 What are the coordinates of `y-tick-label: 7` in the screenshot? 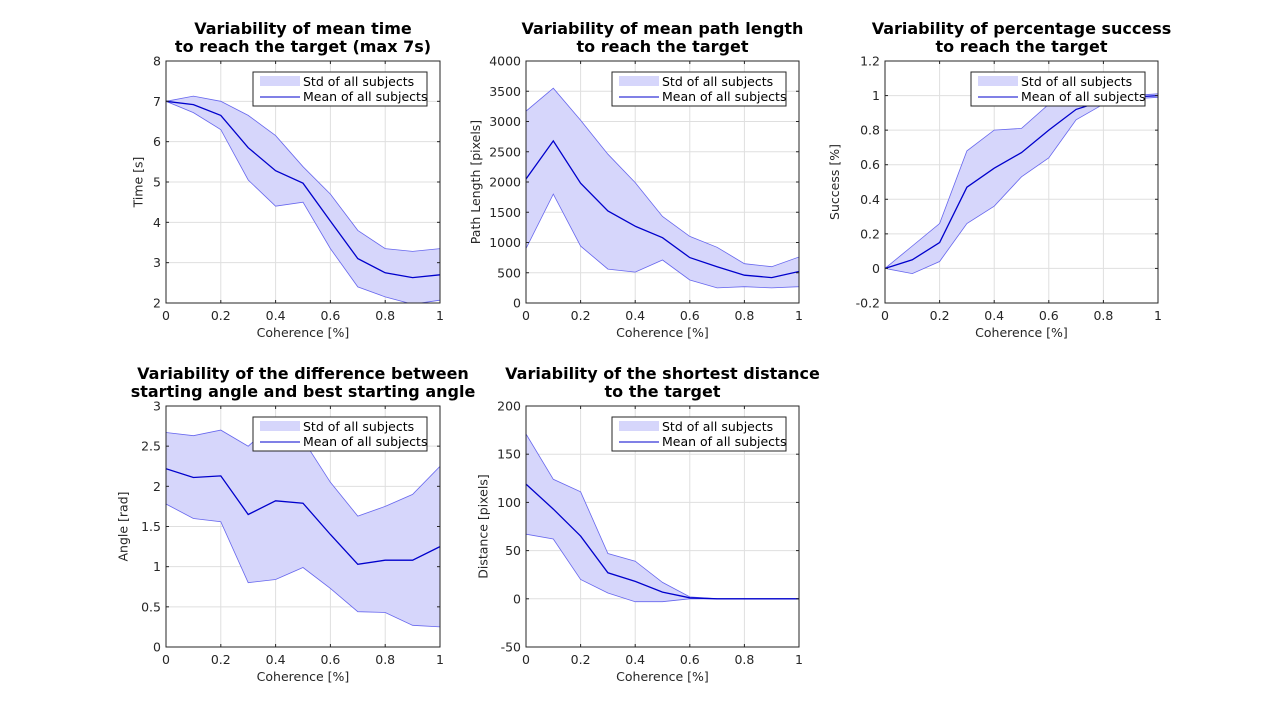 It's located at (157, 101).